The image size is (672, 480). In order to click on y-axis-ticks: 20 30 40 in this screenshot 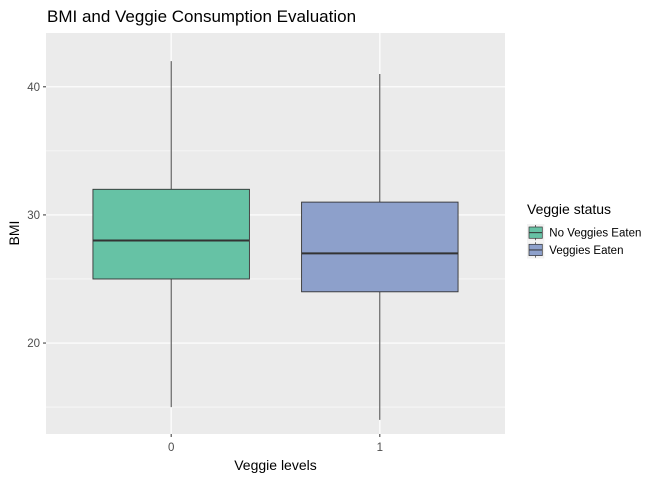, I will do `click(36, 216)`.